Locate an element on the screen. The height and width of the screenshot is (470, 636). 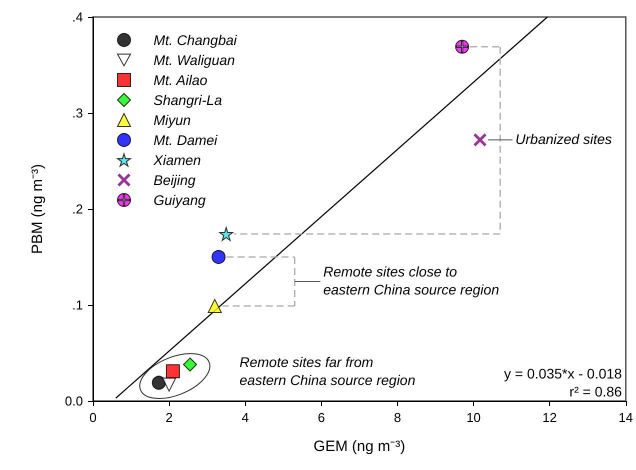
x-tick-label: 2 is located at coordinates (169, 417).